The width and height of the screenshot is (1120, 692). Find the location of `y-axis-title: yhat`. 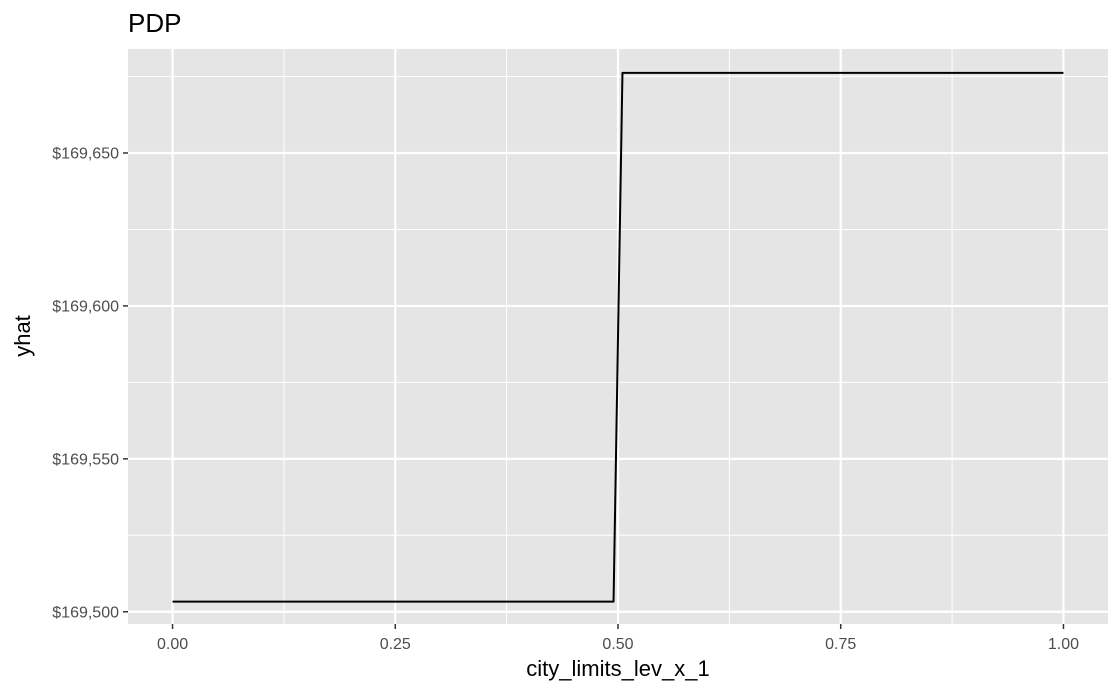

y-axis-title: yhat is located at coordinates (22, 336).